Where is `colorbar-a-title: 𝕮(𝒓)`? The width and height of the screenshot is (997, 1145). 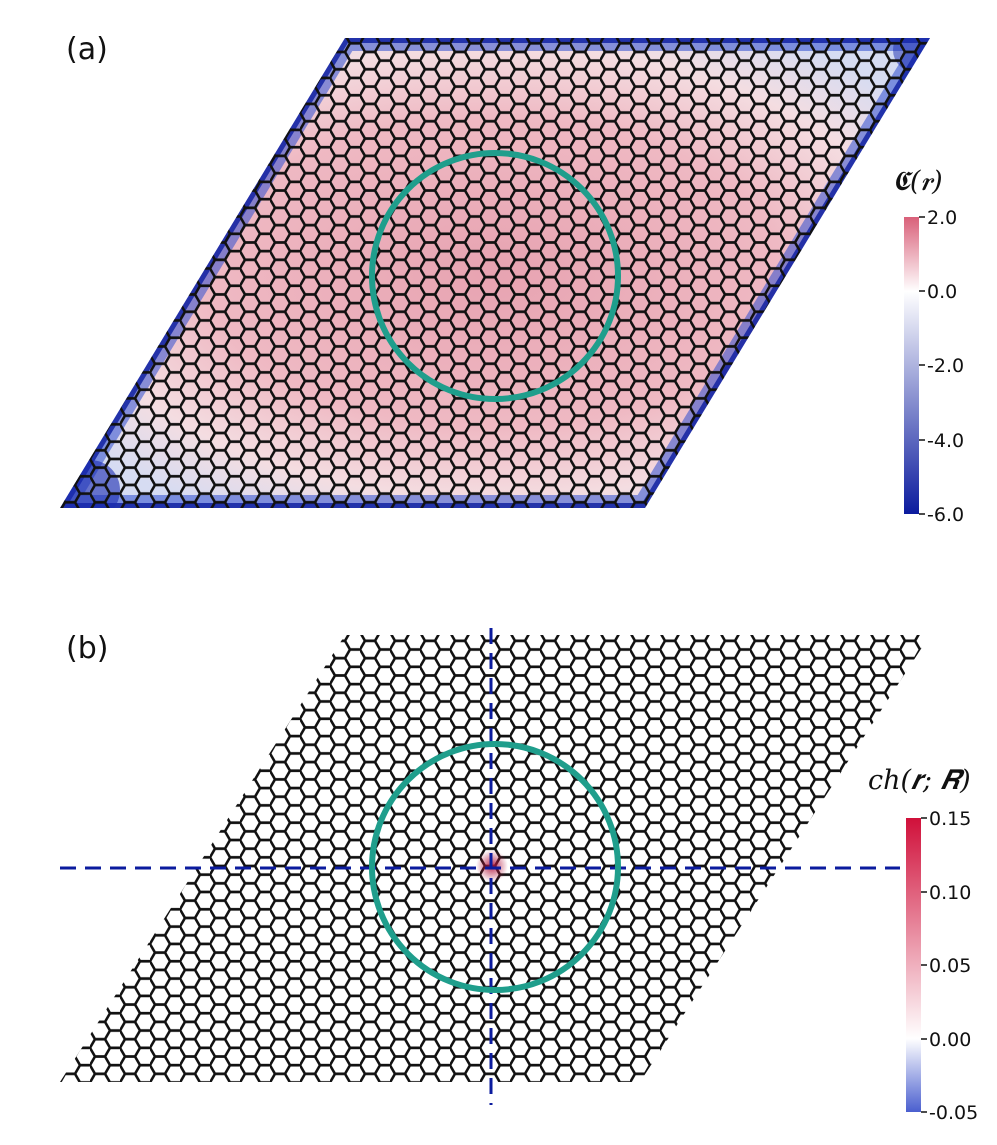
colorbar-a-title: 𝕮(𝒓) is located at coordinates (917, 181).